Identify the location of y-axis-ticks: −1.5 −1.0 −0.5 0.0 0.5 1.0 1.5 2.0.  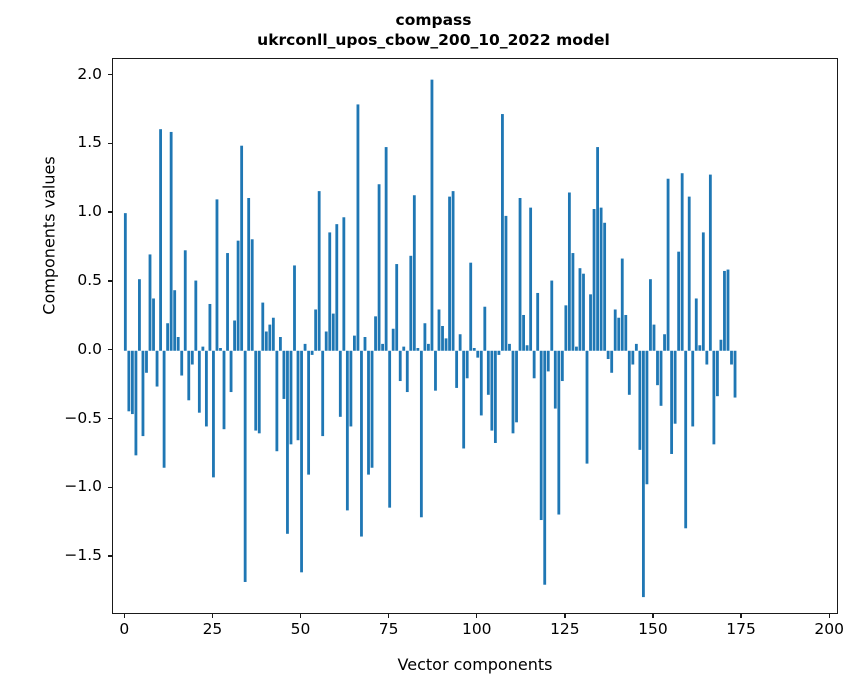
(56, 336).